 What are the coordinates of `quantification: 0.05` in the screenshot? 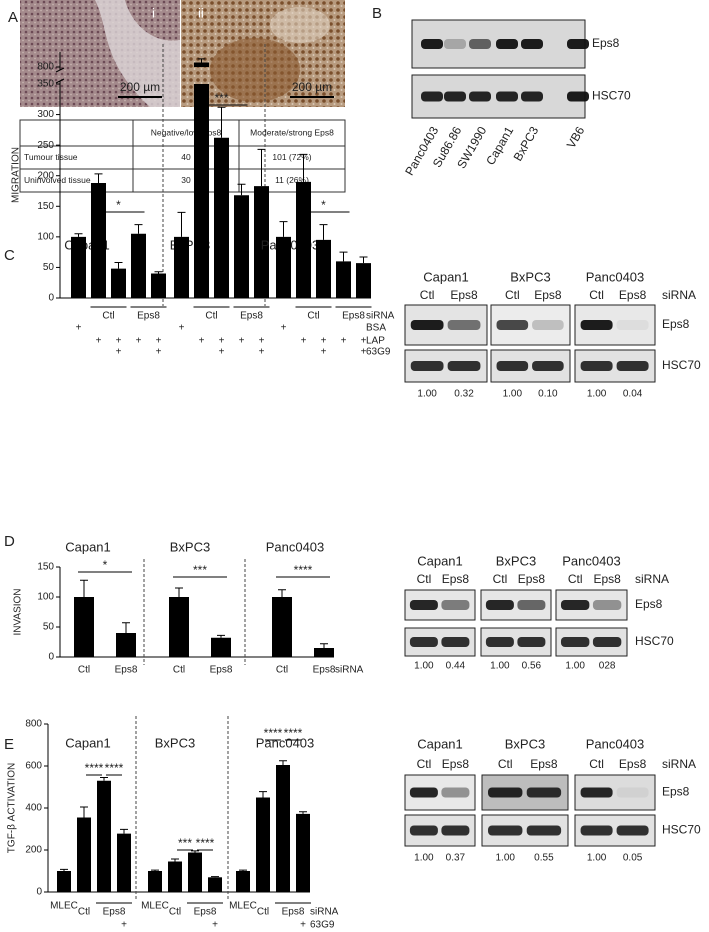 It's located at (633, 858).